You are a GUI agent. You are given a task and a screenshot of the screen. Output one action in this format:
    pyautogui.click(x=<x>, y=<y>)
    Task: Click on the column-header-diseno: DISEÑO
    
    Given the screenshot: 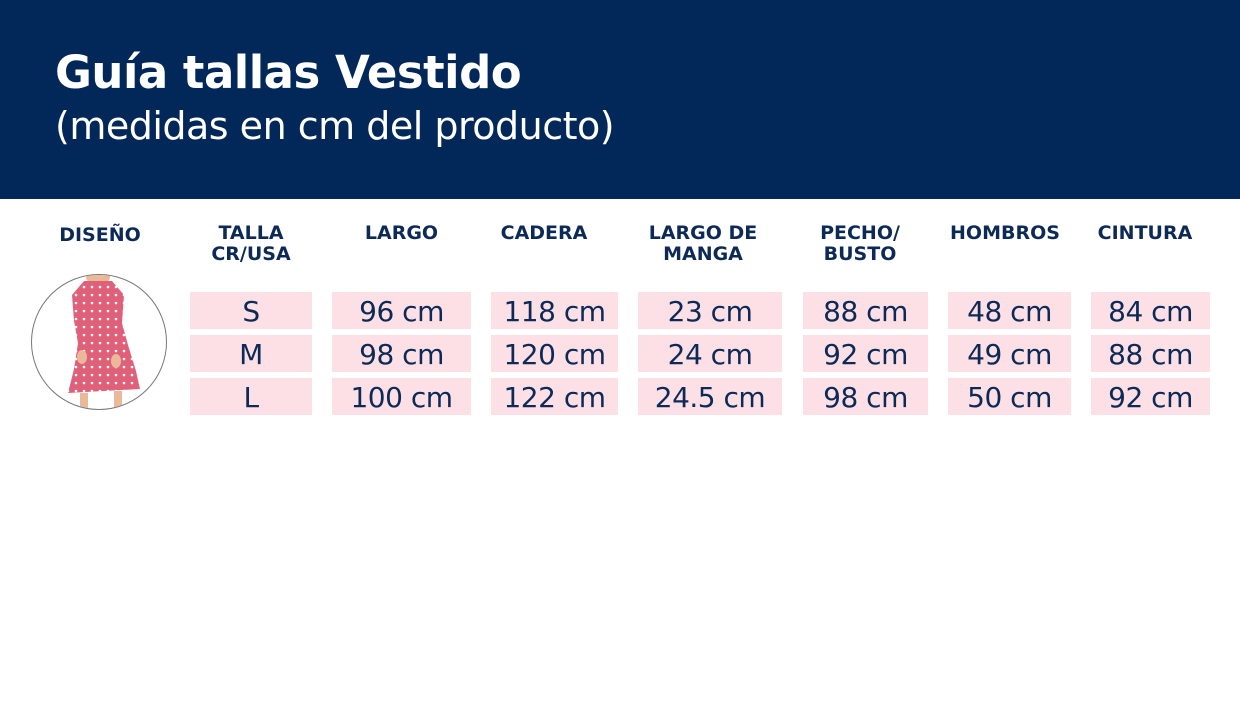 What is the action you would take?
    pyautogui.click(x=100, y=235)
    